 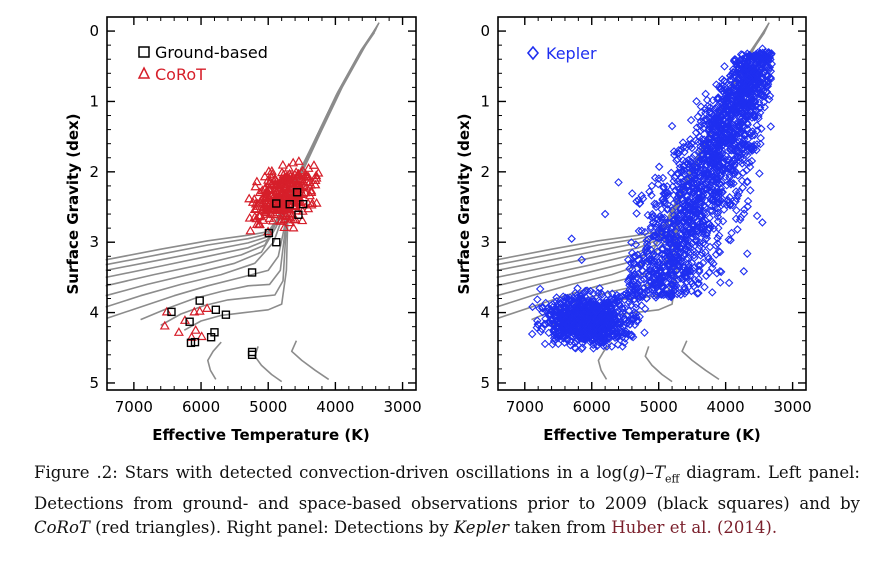 I want to click on caption-citation: Huber et al., so click(x=661, y=528).